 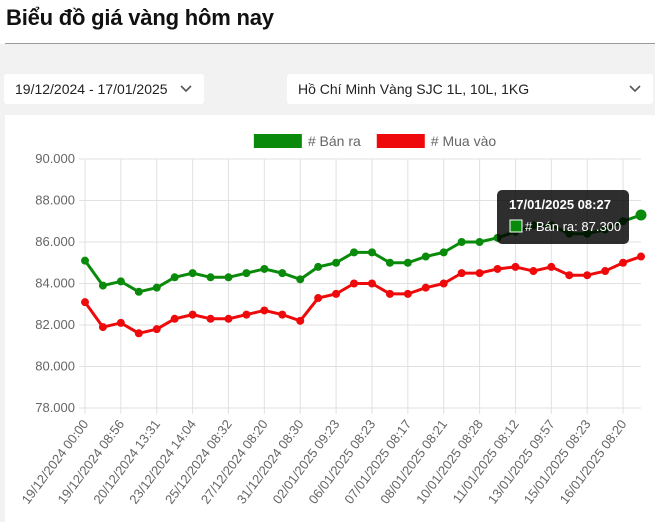 I want to click on tooltip-box, so click(x=563, y=217).